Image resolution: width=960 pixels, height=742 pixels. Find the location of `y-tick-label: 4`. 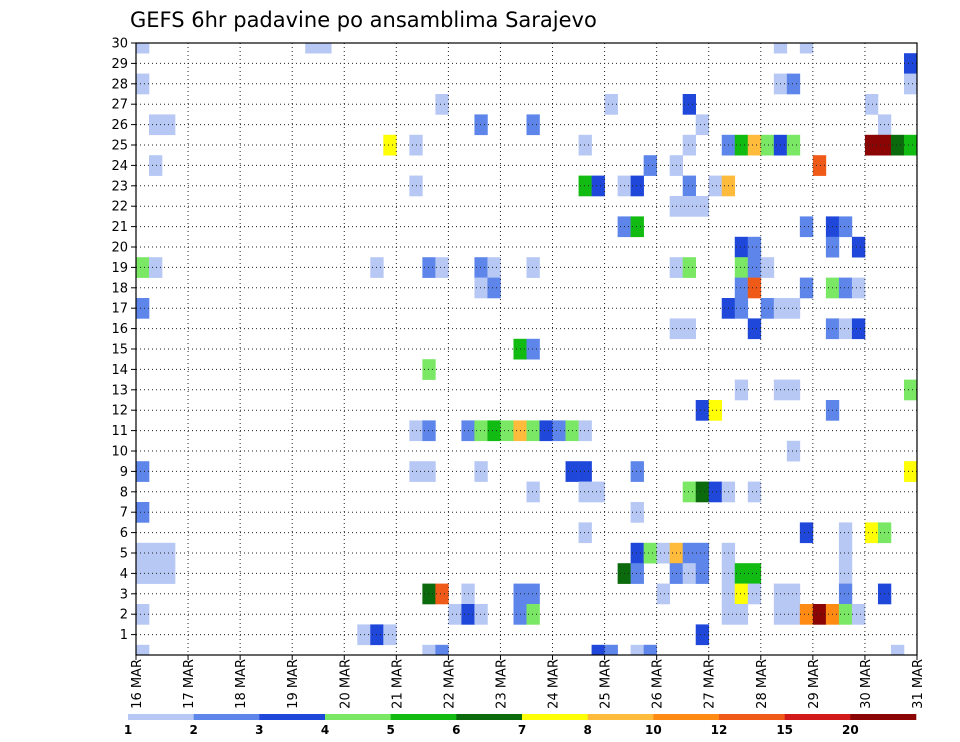

y-tick-label: 4 is located at coordinates (124, 574).